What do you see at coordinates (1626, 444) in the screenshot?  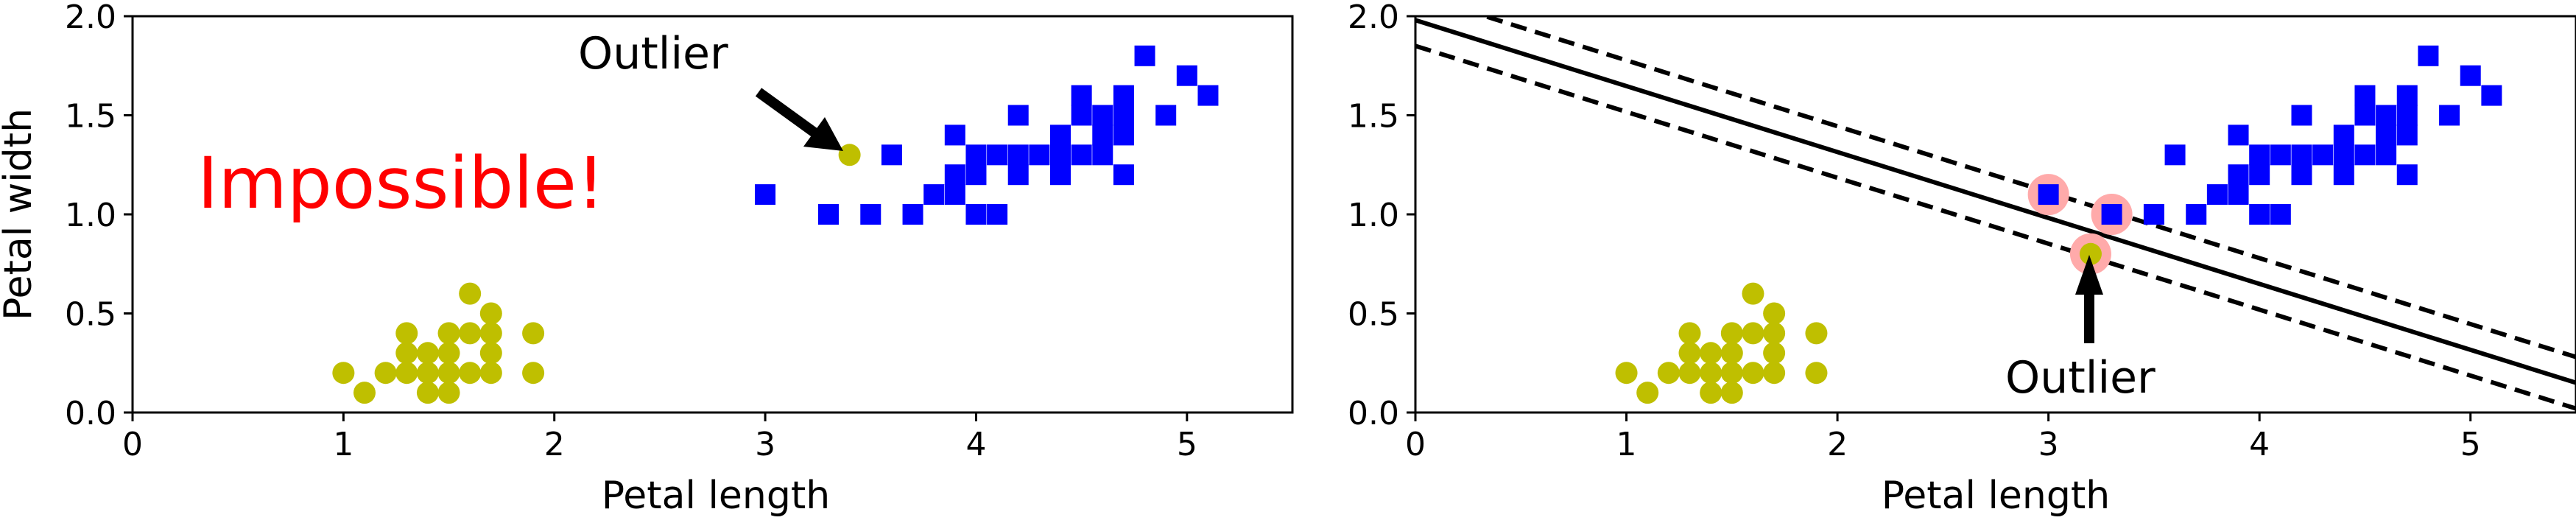 I see `x-tick-label-right-1: 1` at bounding box center [1626, 444].